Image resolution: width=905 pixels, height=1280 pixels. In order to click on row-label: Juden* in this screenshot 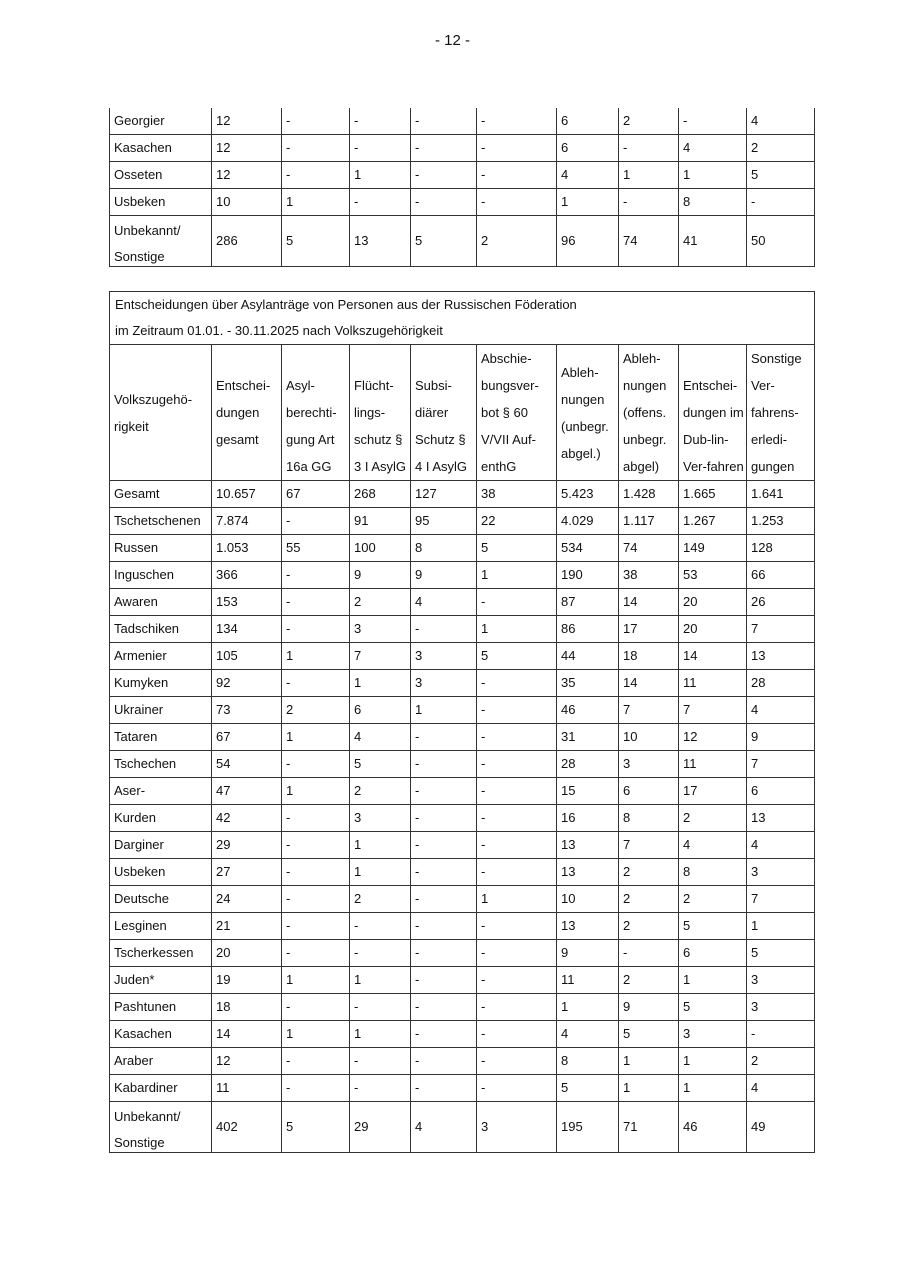, I will do `click(160, 980)`.